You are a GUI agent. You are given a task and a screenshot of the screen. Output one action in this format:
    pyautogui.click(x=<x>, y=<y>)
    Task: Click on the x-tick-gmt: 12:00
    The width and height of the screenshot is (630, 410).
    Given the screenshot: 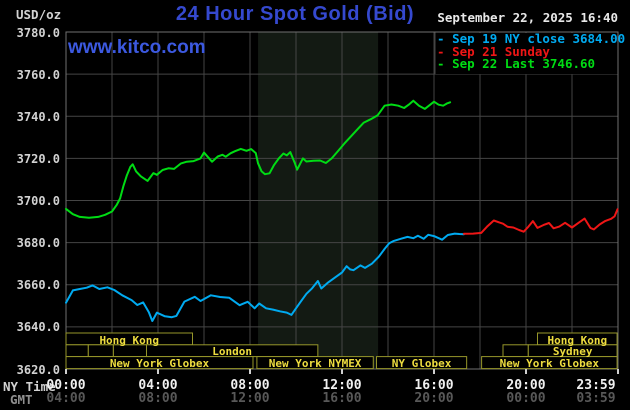 What is the action you would take?
    pyautogui.click(x=250, y=398)
    